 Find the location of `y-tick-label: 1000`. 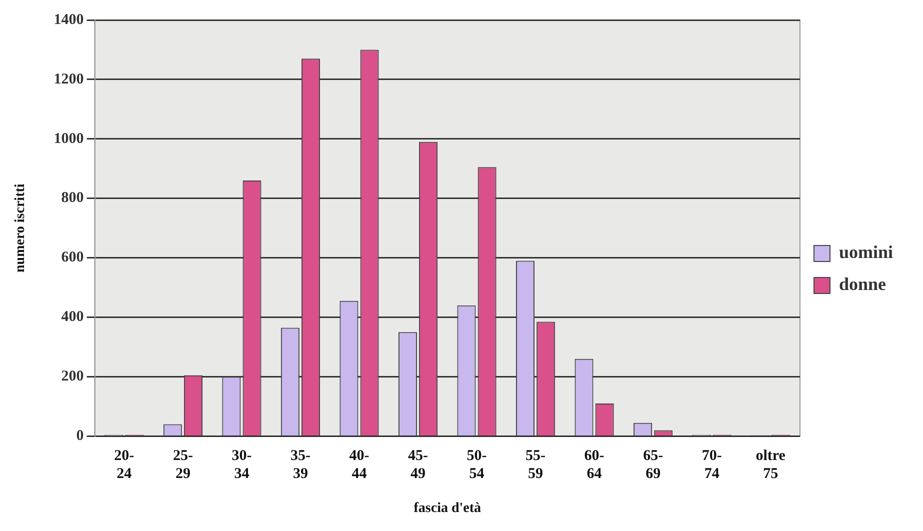

y-tick-label: 1000 is located at coordinates (69, 138).